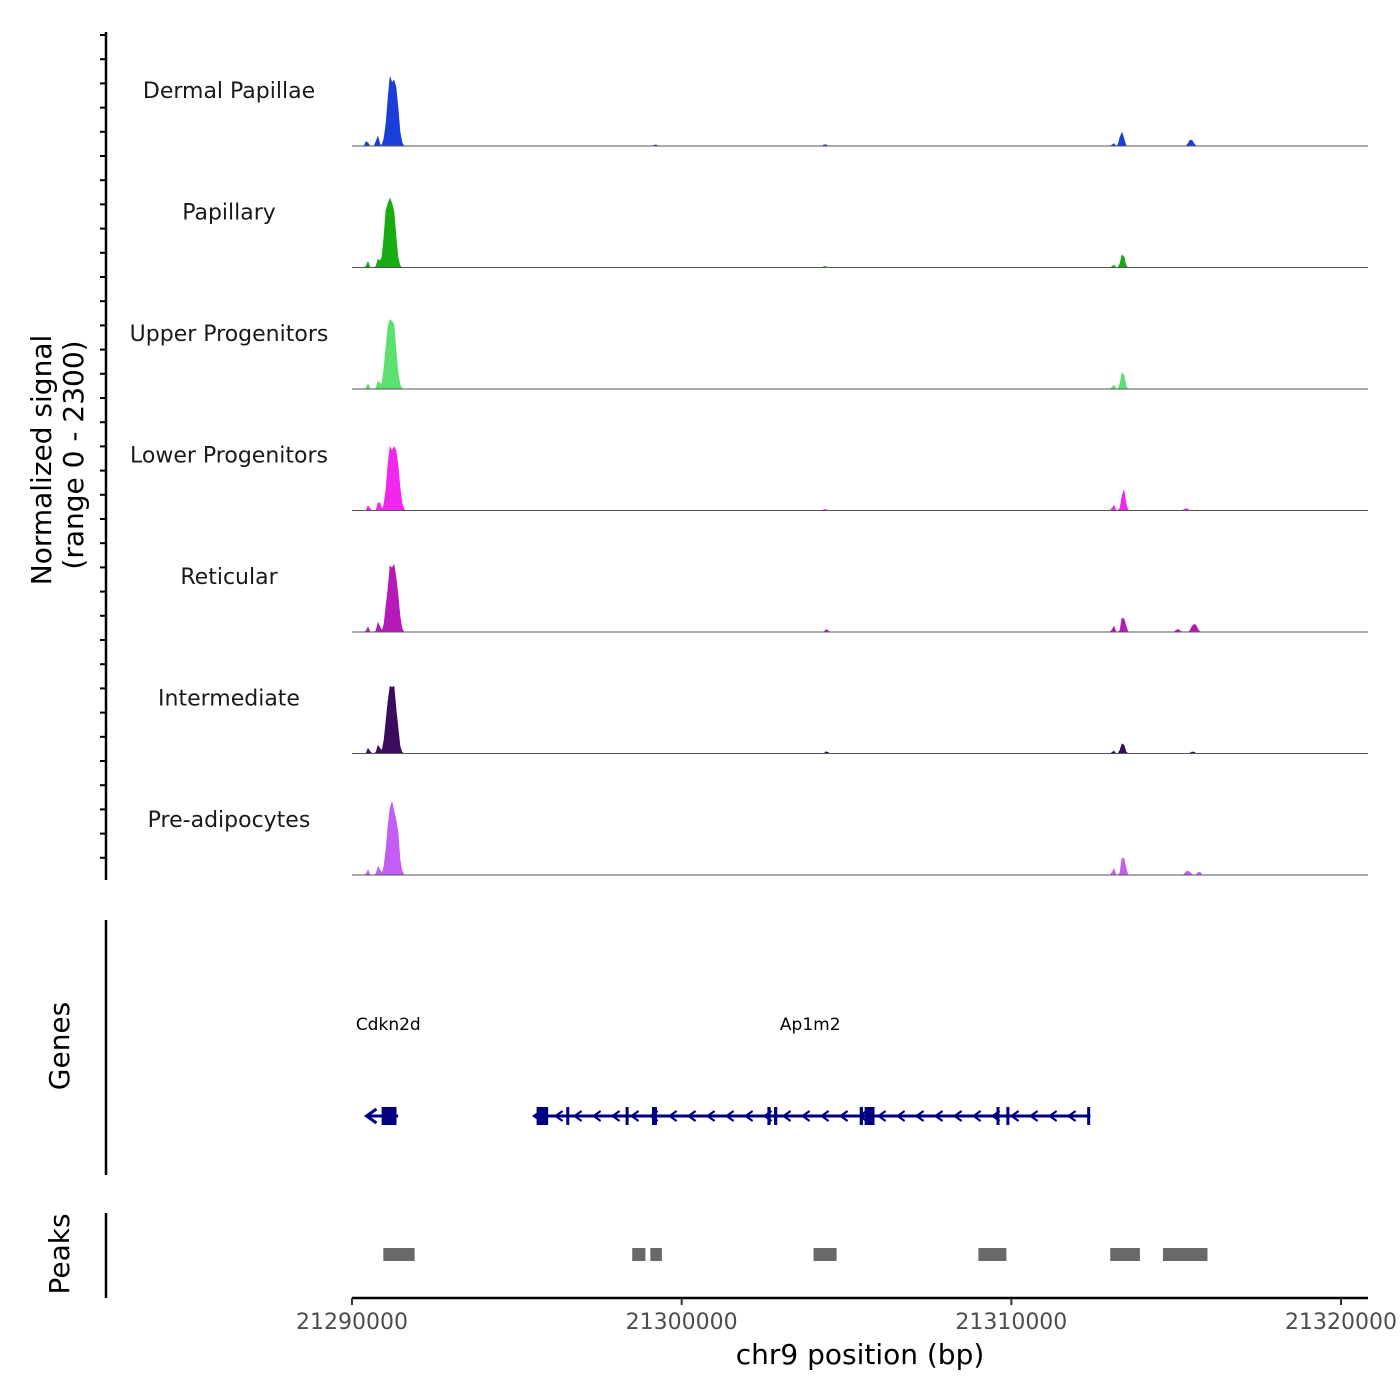  What do you see at coordinates (229, 820) in the screenshot?
I see `track-label: Pre-adipocytes` at bounding box center [229, 820].